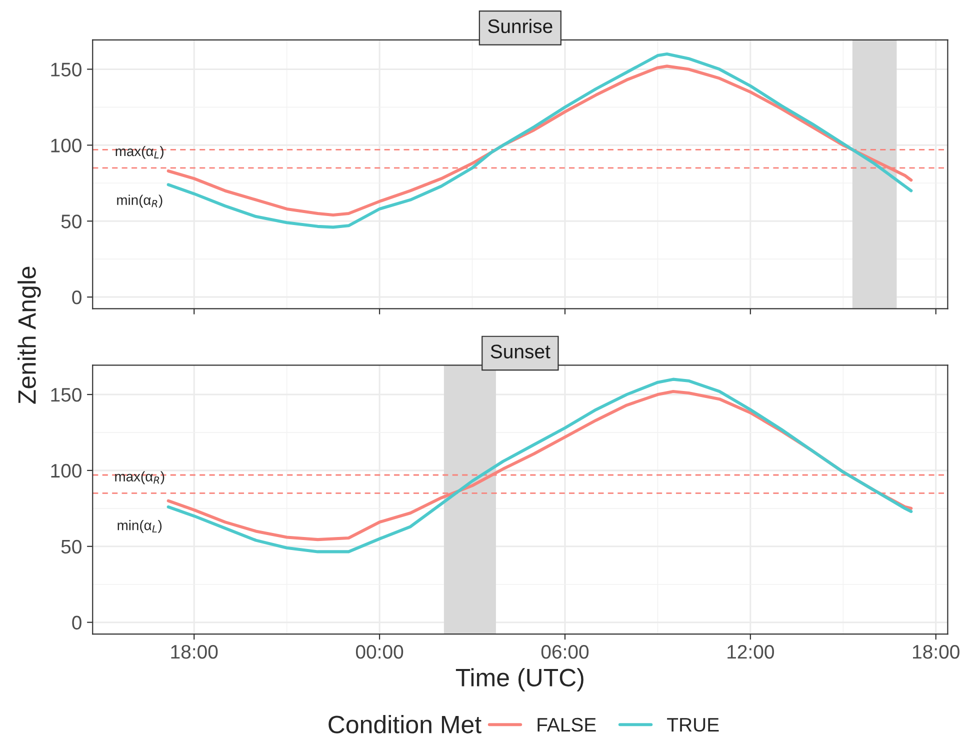  Describe the element at coordinates (380, 651) in the screenshot. I see `x-tick-label: 00:00` at that location.